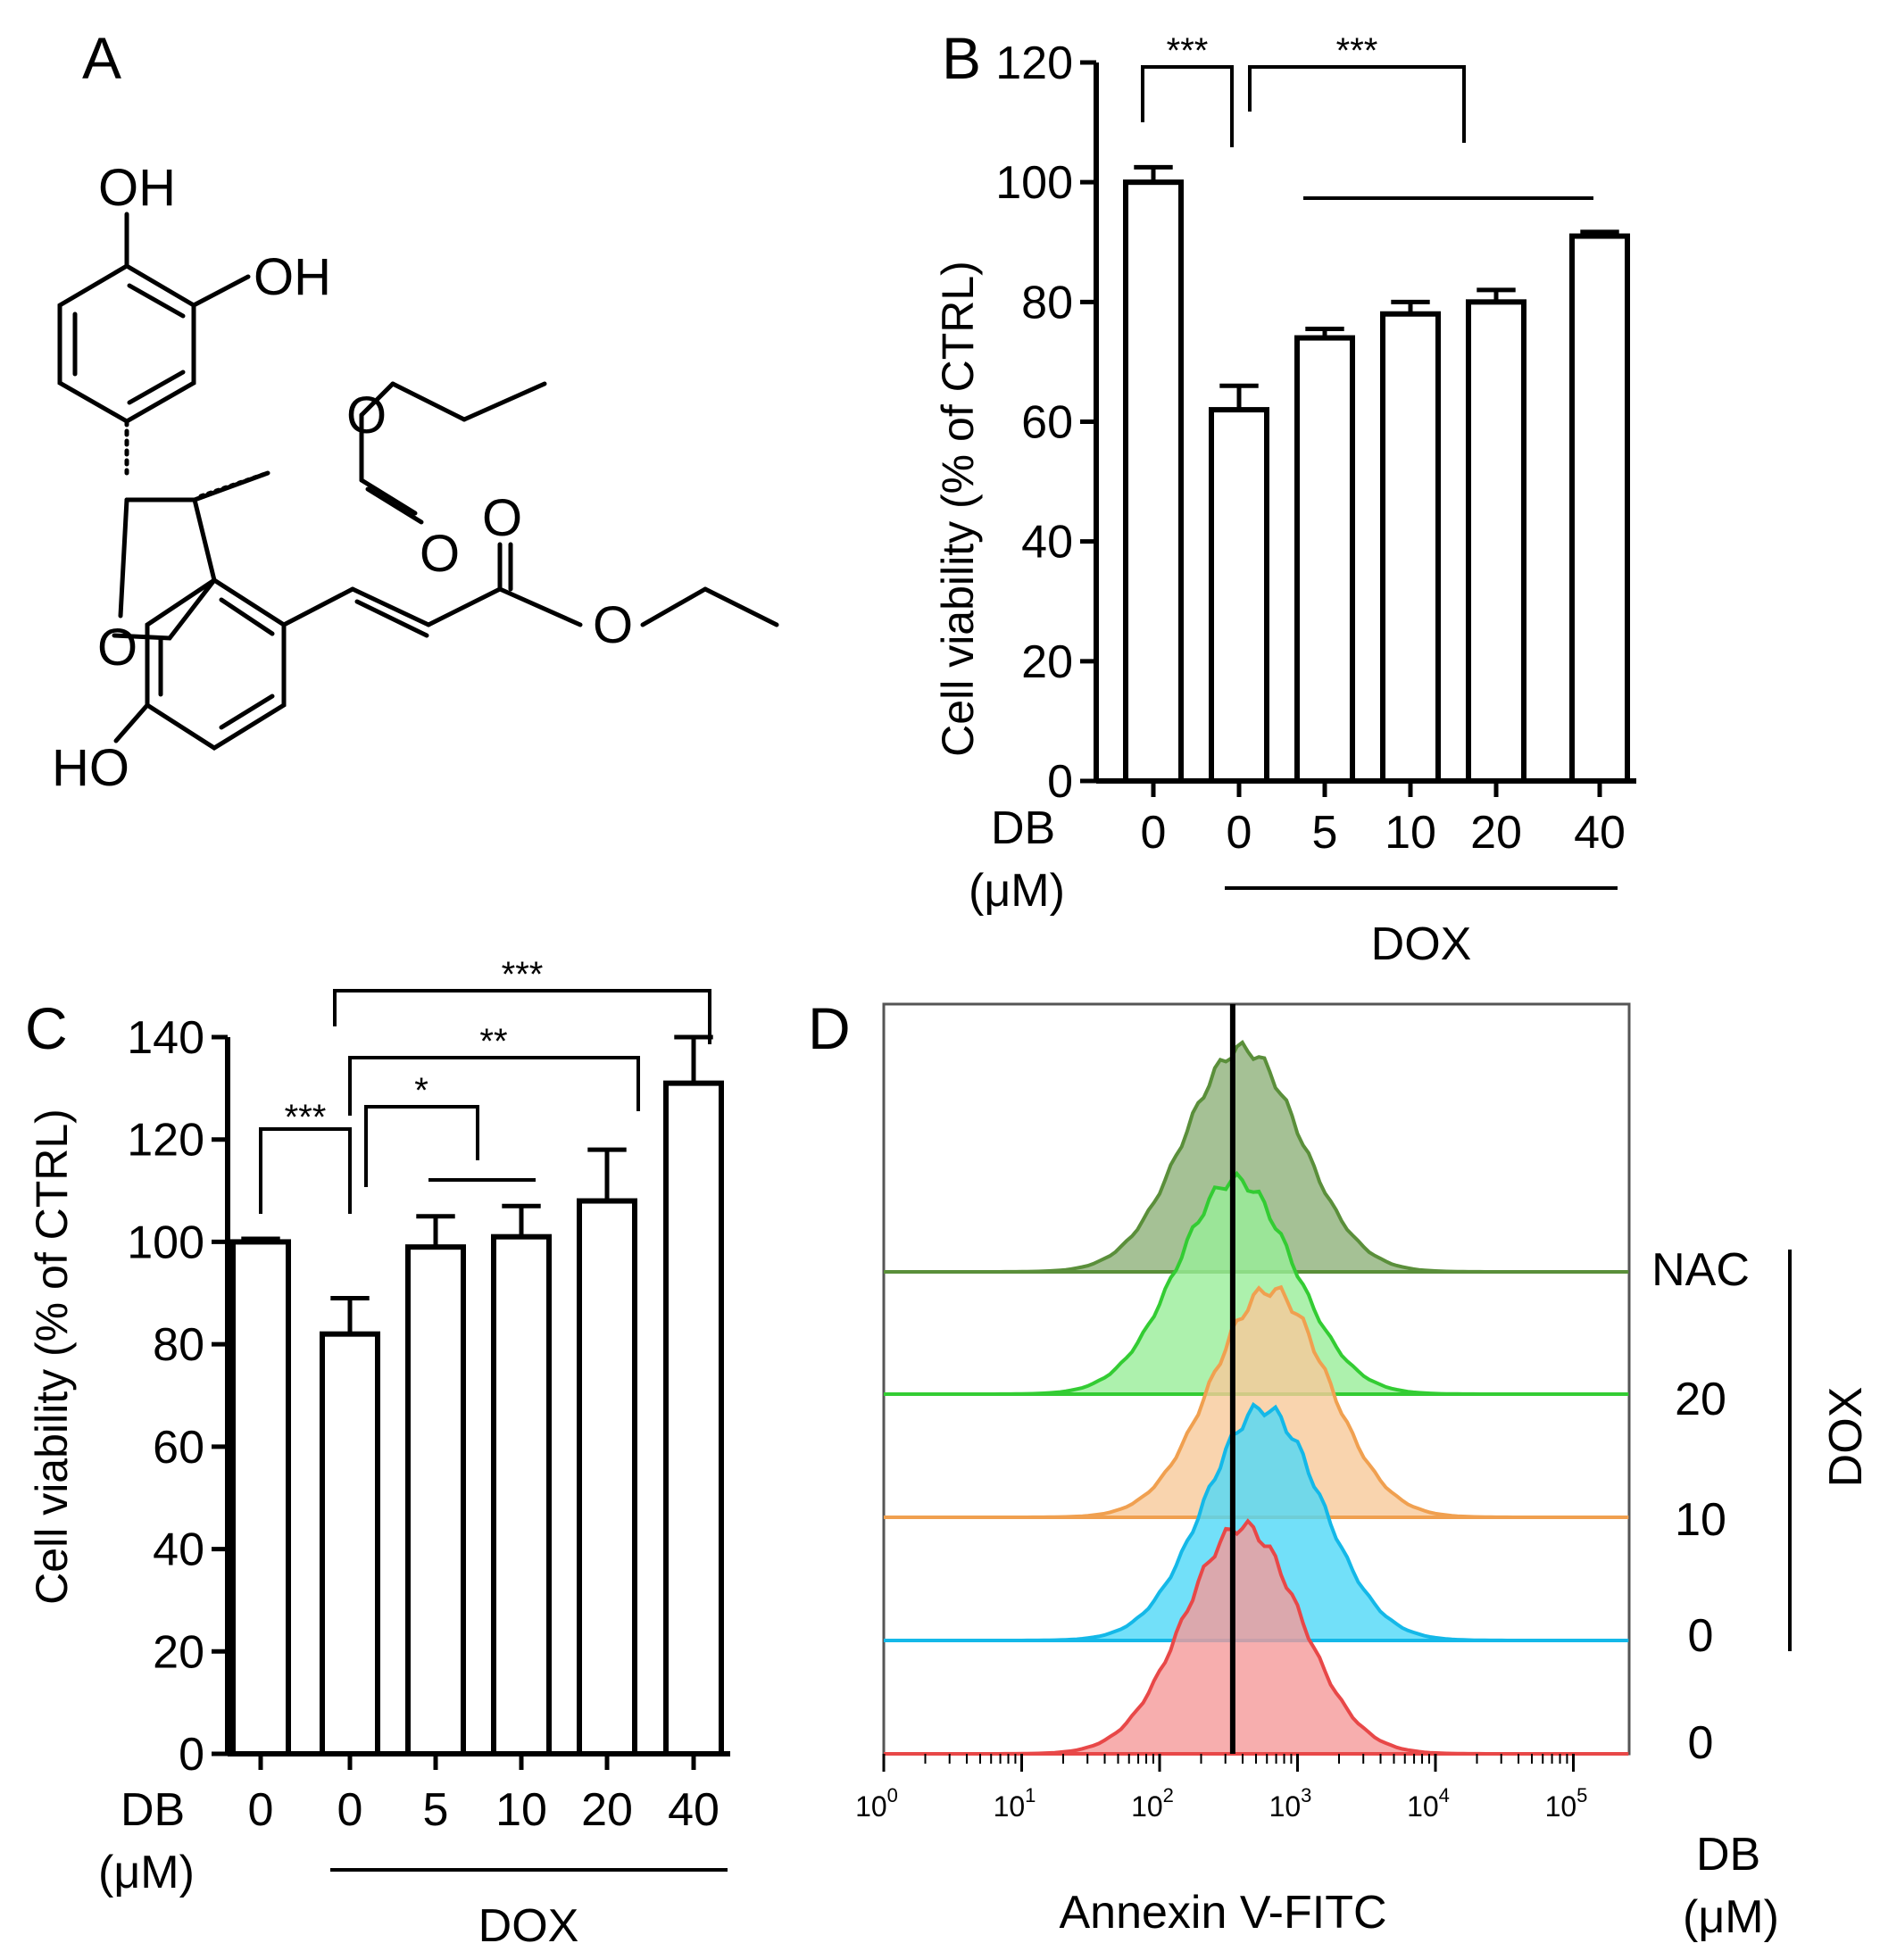  I want to click on x-tick-label: 40, so click(1600, 833).